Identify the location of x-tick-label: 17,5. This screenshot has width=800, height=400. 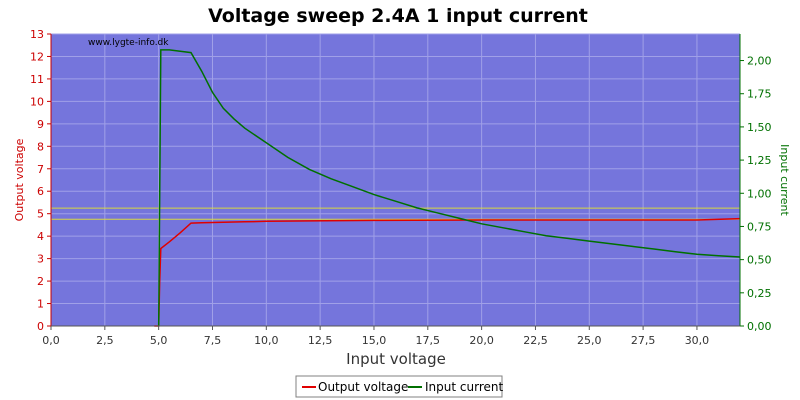
(428, 340).